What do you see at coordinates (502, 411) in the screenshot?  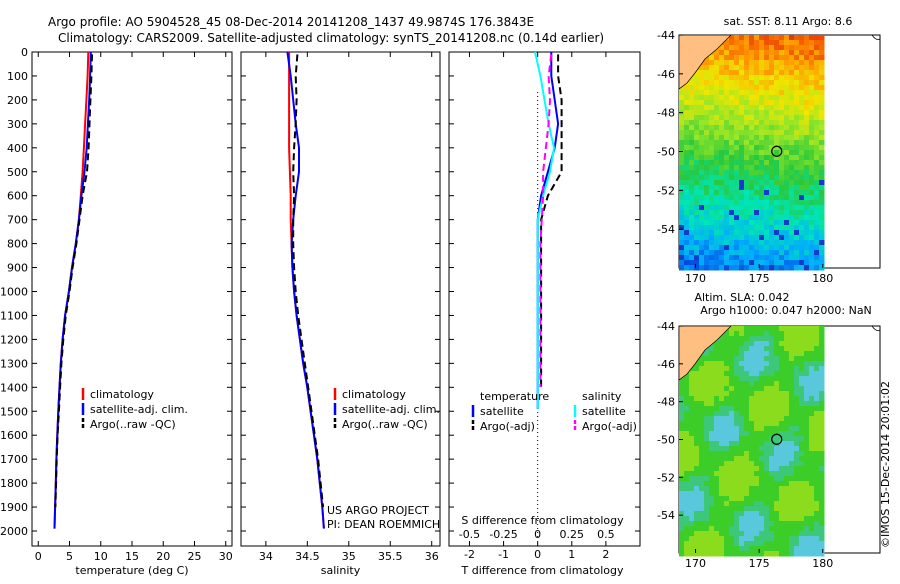 I see `legend-label: satellite` at bounding box center [502, 411].